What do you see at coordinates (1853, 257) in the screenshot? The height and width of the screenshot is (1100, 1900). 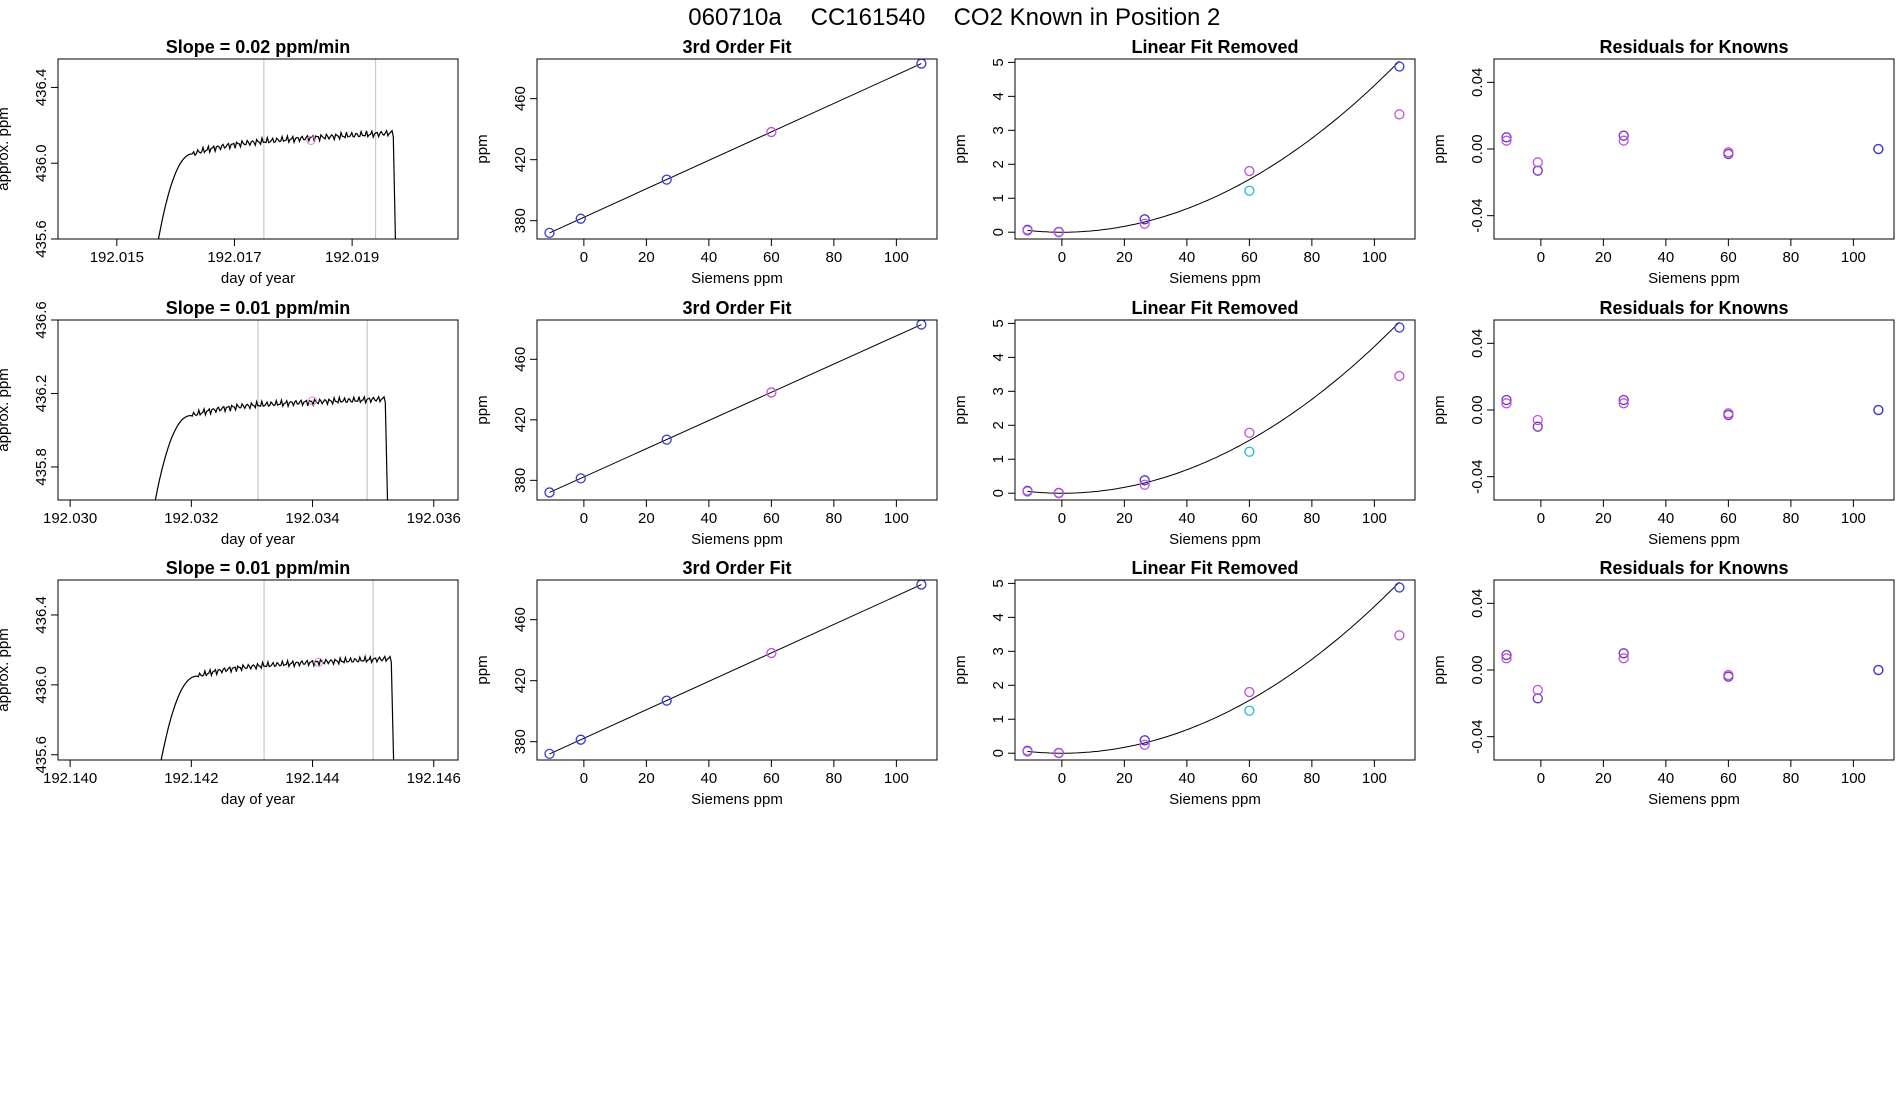 I see `x-tick-label: 100` at bounding box center [1853, 257].